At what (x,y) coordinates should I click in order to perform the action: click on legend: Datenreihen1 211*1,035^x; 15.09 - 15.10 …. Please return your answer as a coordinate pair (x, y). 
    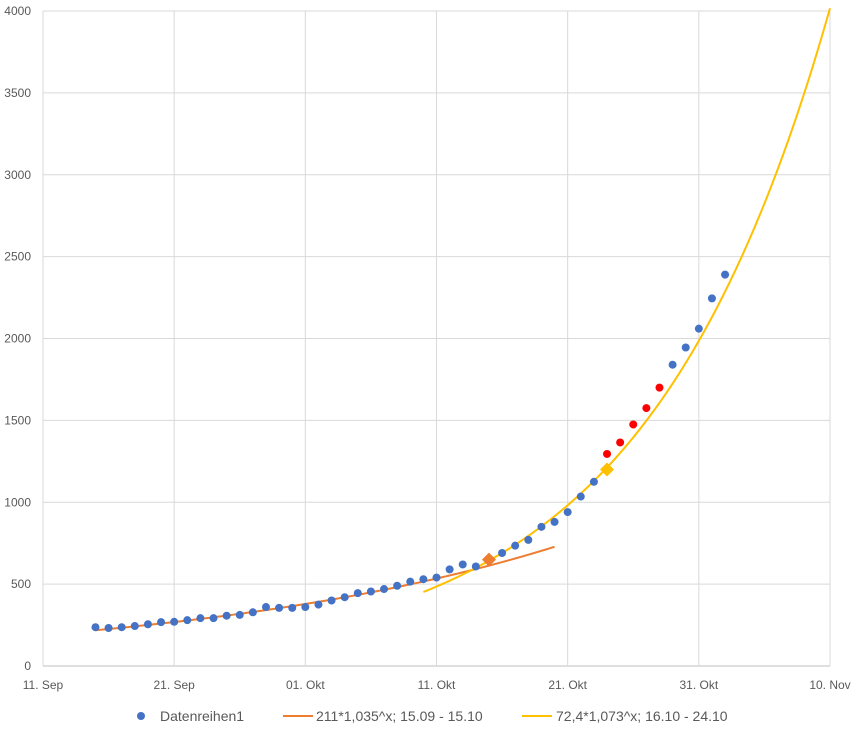
    Looking at the image, I should click on (432, 716).